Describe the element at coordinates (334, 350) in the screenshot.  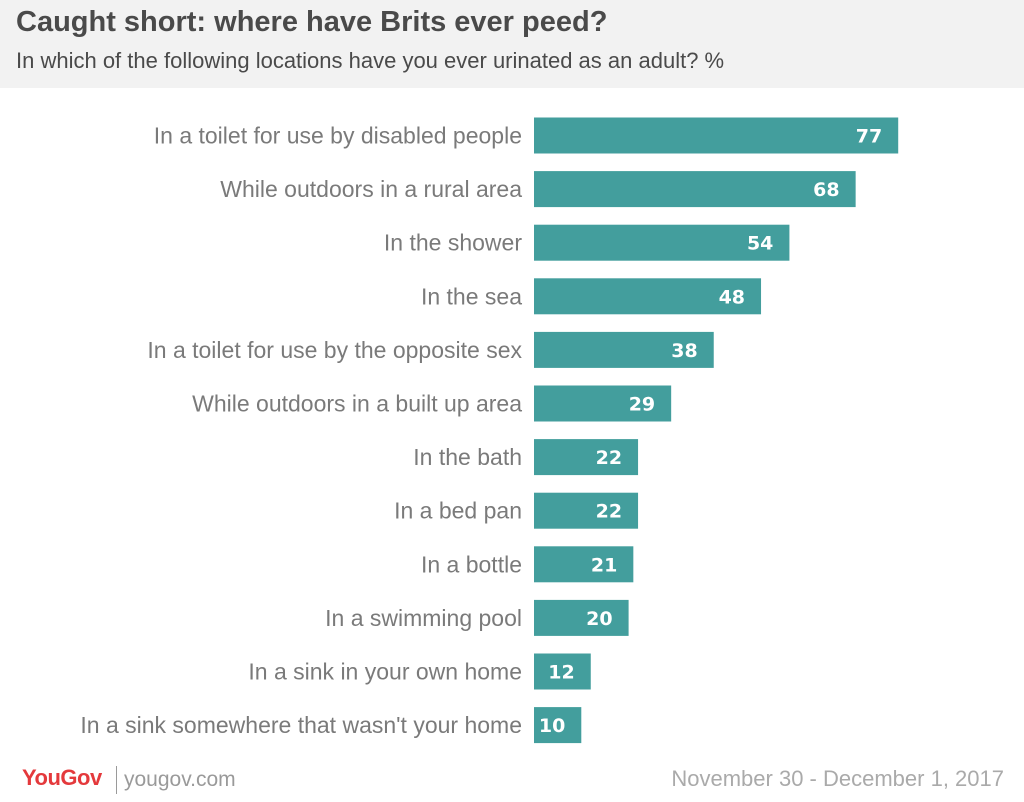
I see `category-label: In a toilet for use by the opposite sex` at that location.